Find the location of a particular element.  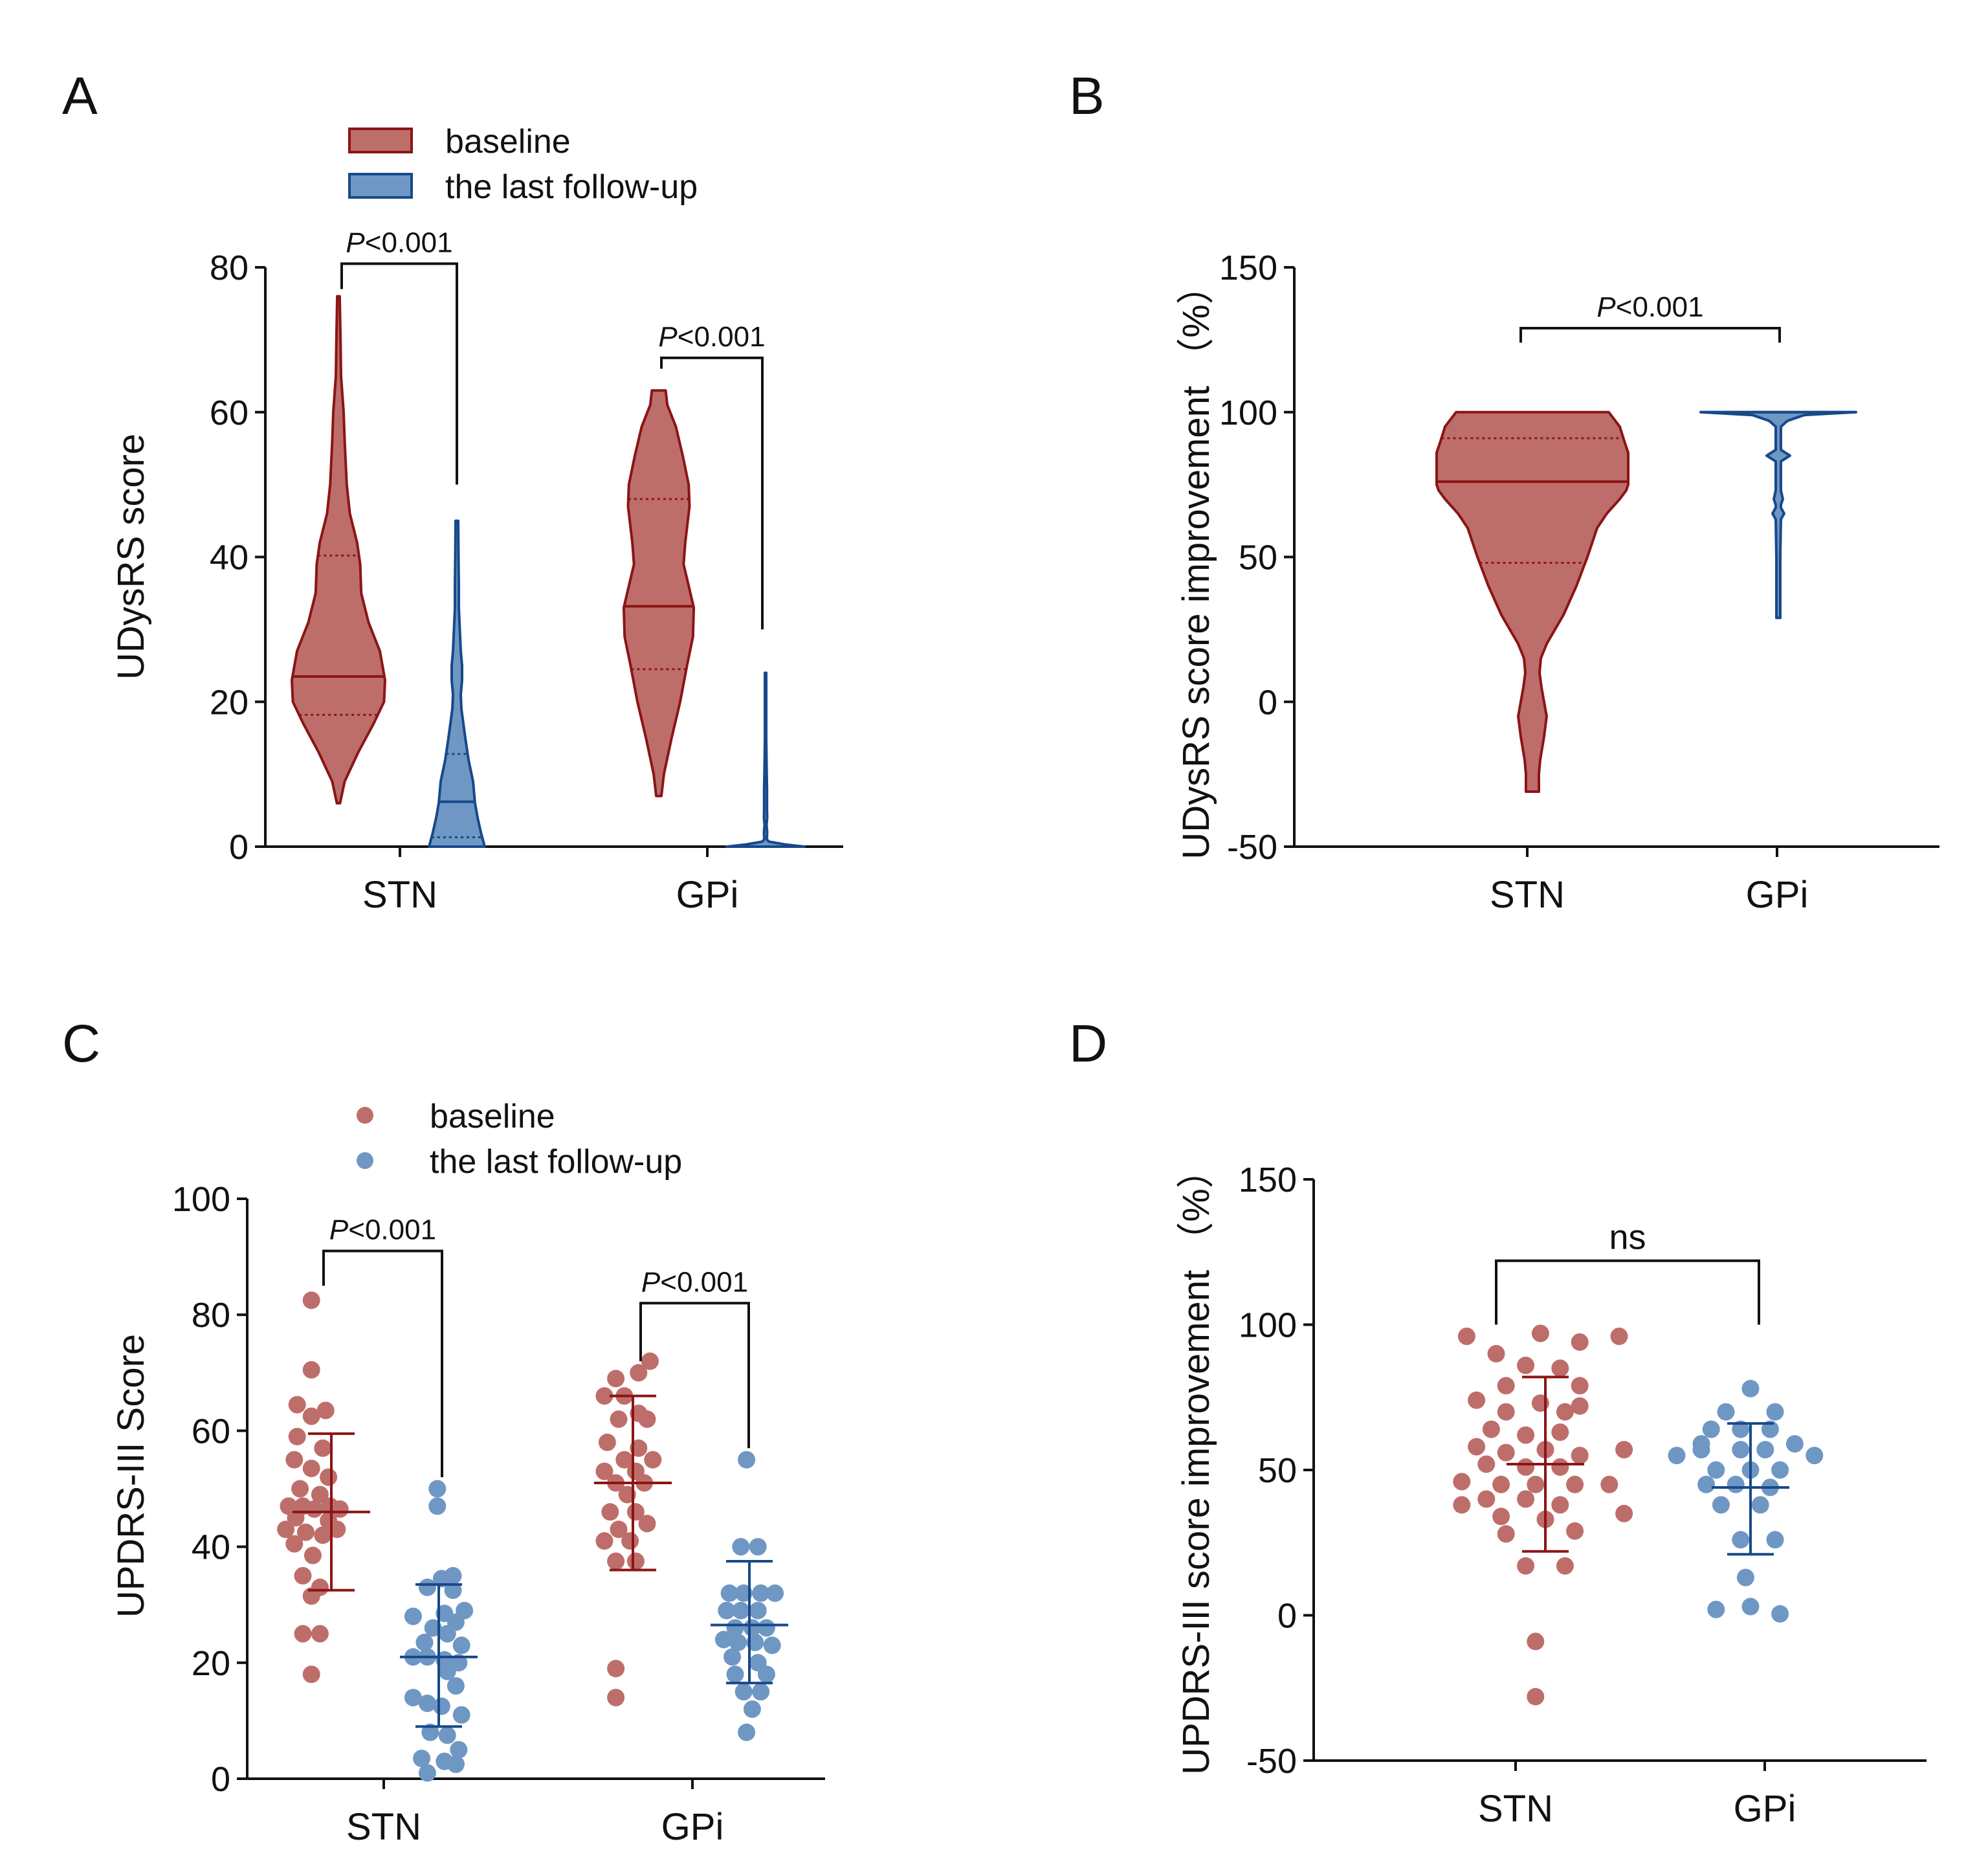

panel-label-d: D is located at coordinates (1088, 1043).